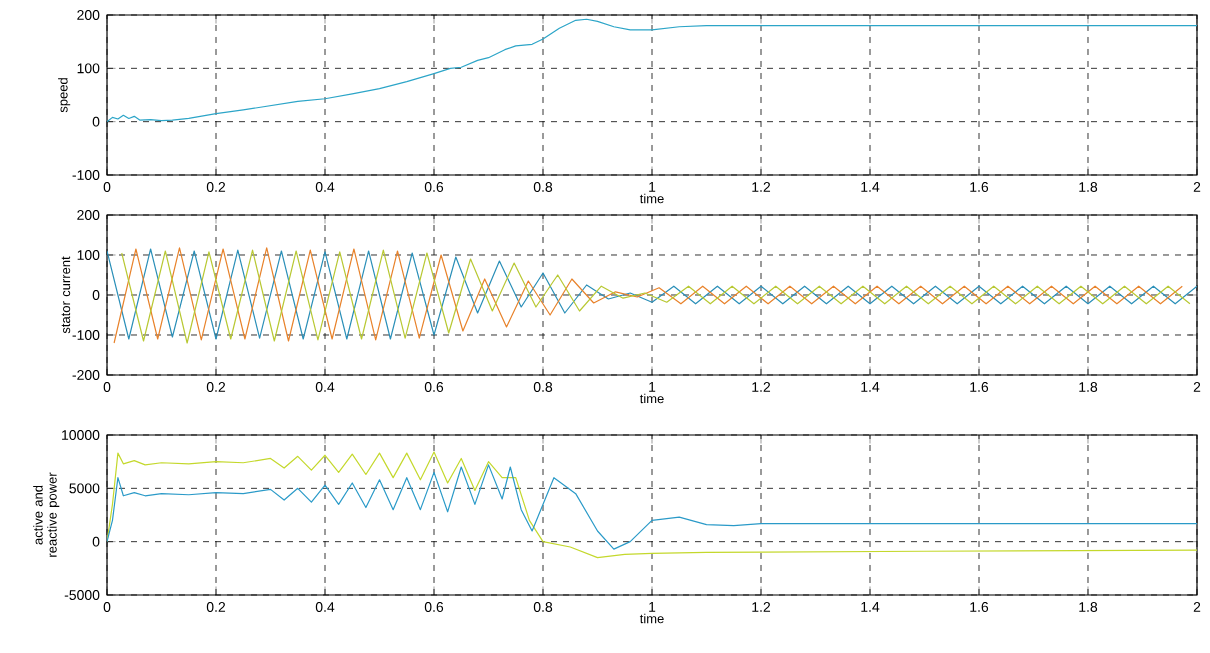  What do you see at coordinates (81, 435) in the screenshot?
I see `y-tick-label: 10000` at bounding box center [81, 435].